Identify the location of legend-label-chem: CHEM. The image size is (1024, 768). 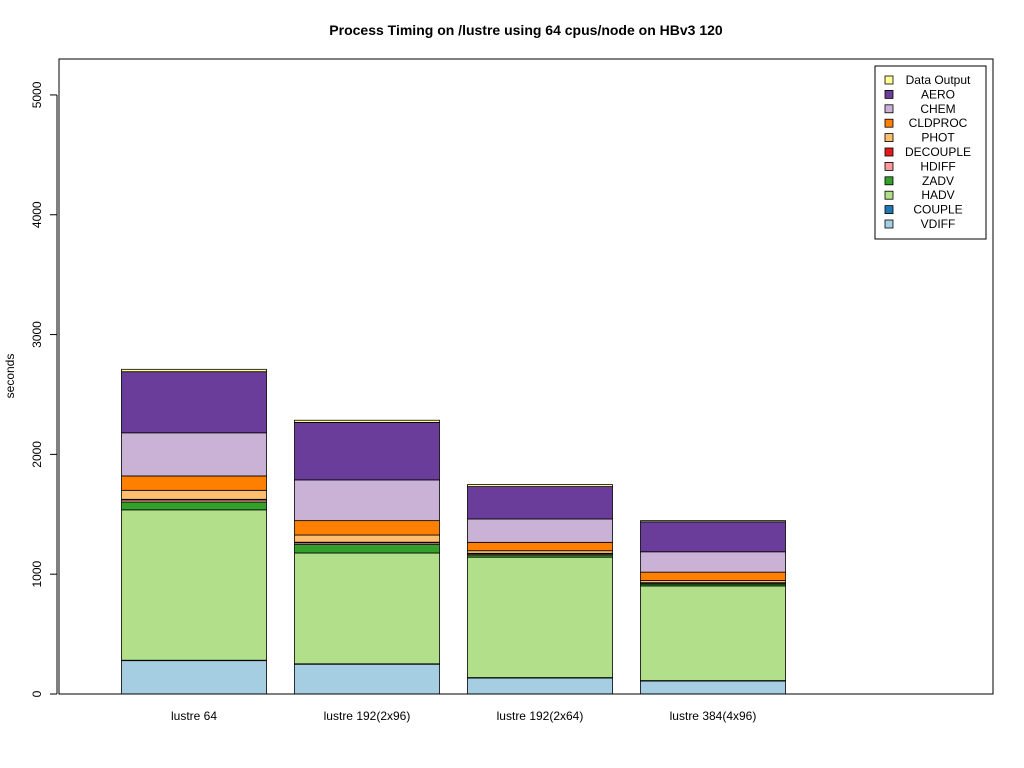
(937, 109).